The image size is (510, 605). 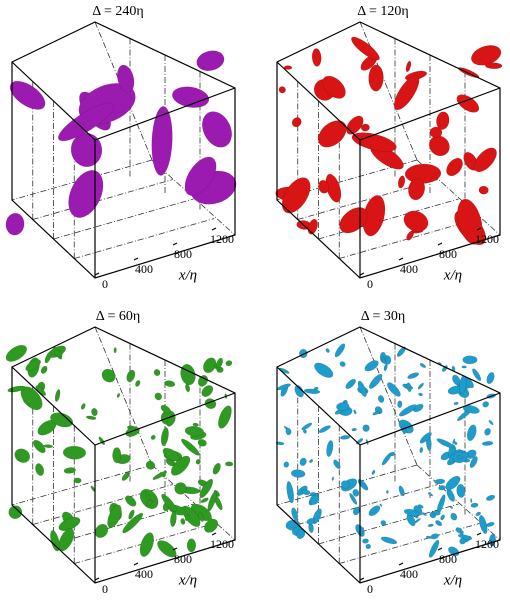 I want to click on panel-title: Δ = 240η, so click(x=117, y=11).